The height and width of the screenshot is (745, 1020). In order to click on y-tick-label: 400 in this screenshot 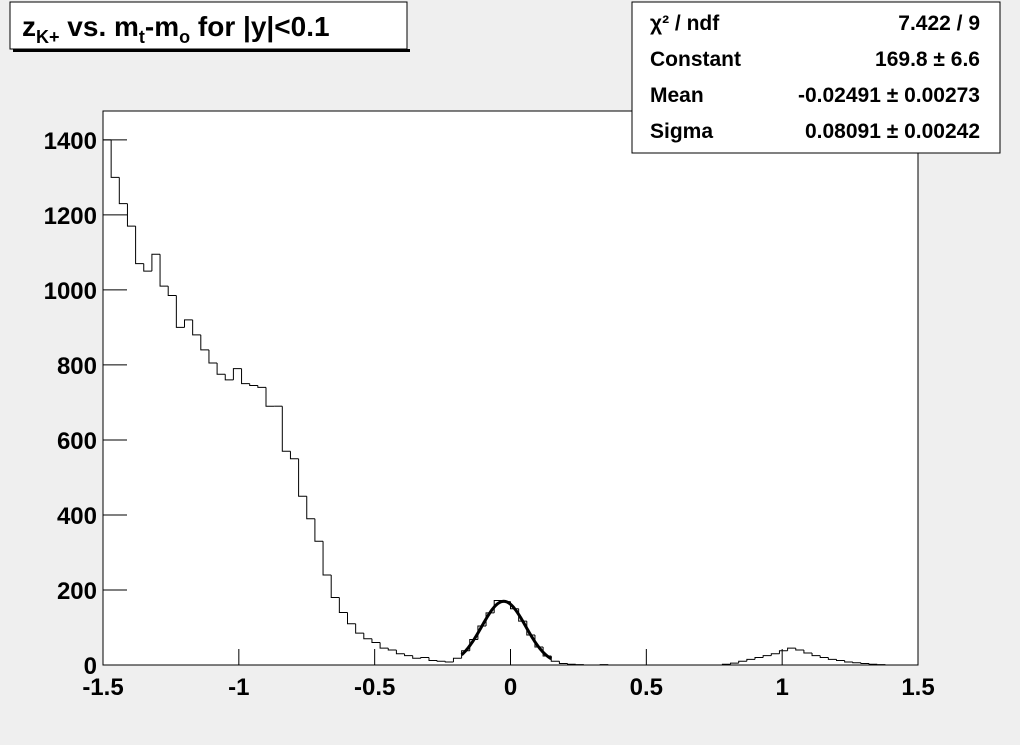, I will do `click(77, 516)`.